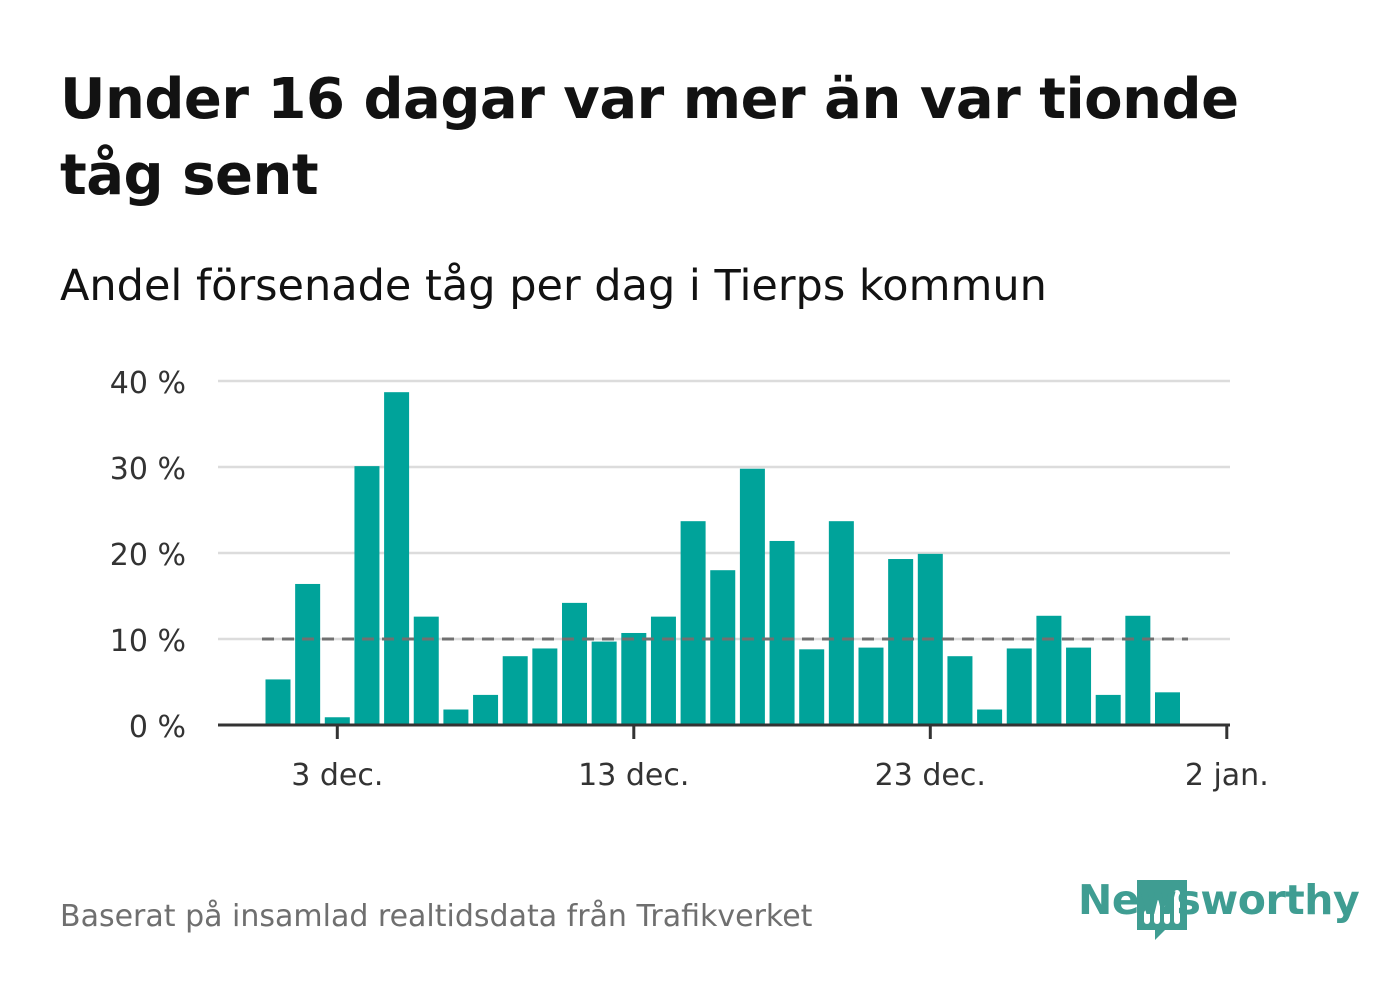  Describe the element at coordinates (148, 383) in the screenshot. I see `y-tick-label: 40 %` at that location.